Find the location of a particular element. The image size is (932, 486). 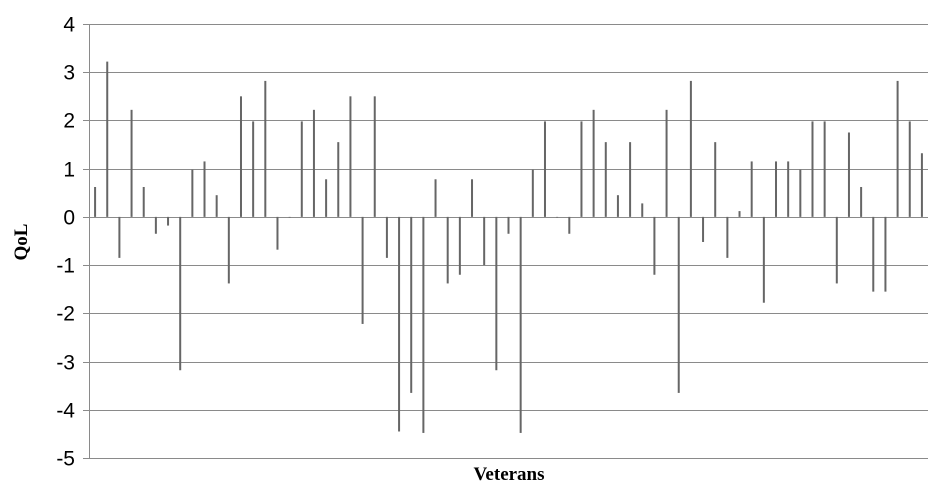

y-tick-label: 0 is located at coordinates (69, 218).